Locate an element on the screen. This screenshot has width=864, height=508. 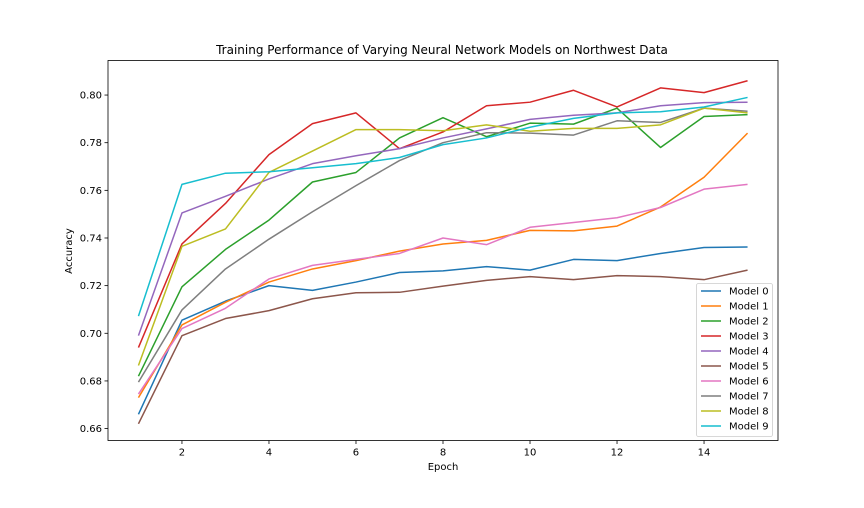
x-tick-label: 8 is located at coordinates (443, 453).